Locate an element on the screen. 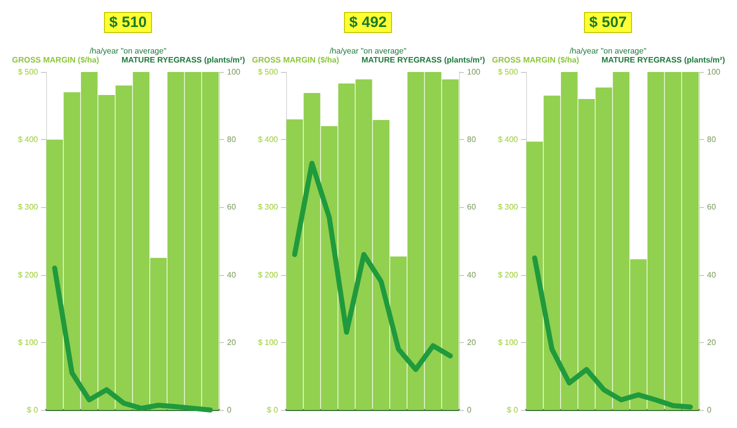 The height and width of the screenshot is (428, 737). chart-title: $ 492 is located at coordinates (368, 22).